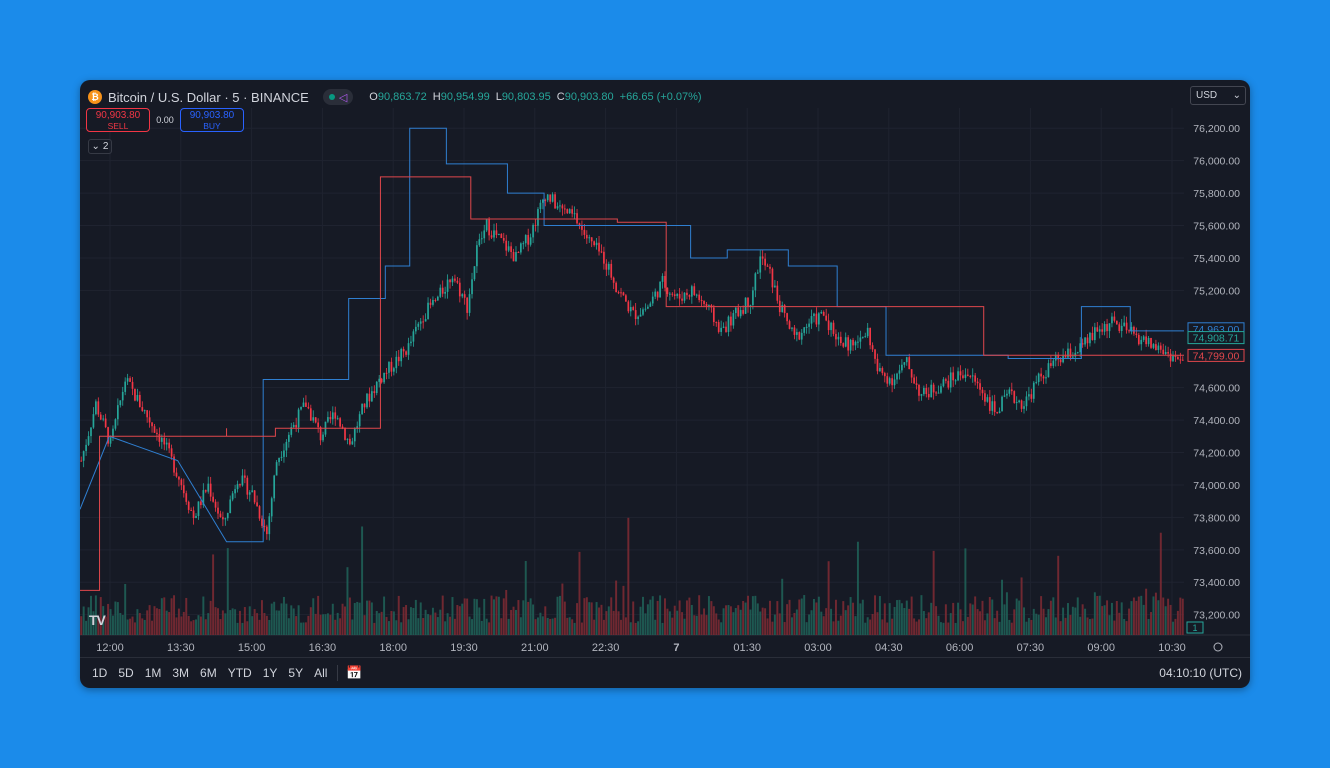 This screenshot has height=768, width=1330. I want to click on range-button-1d: 1D, so click(100, 673).